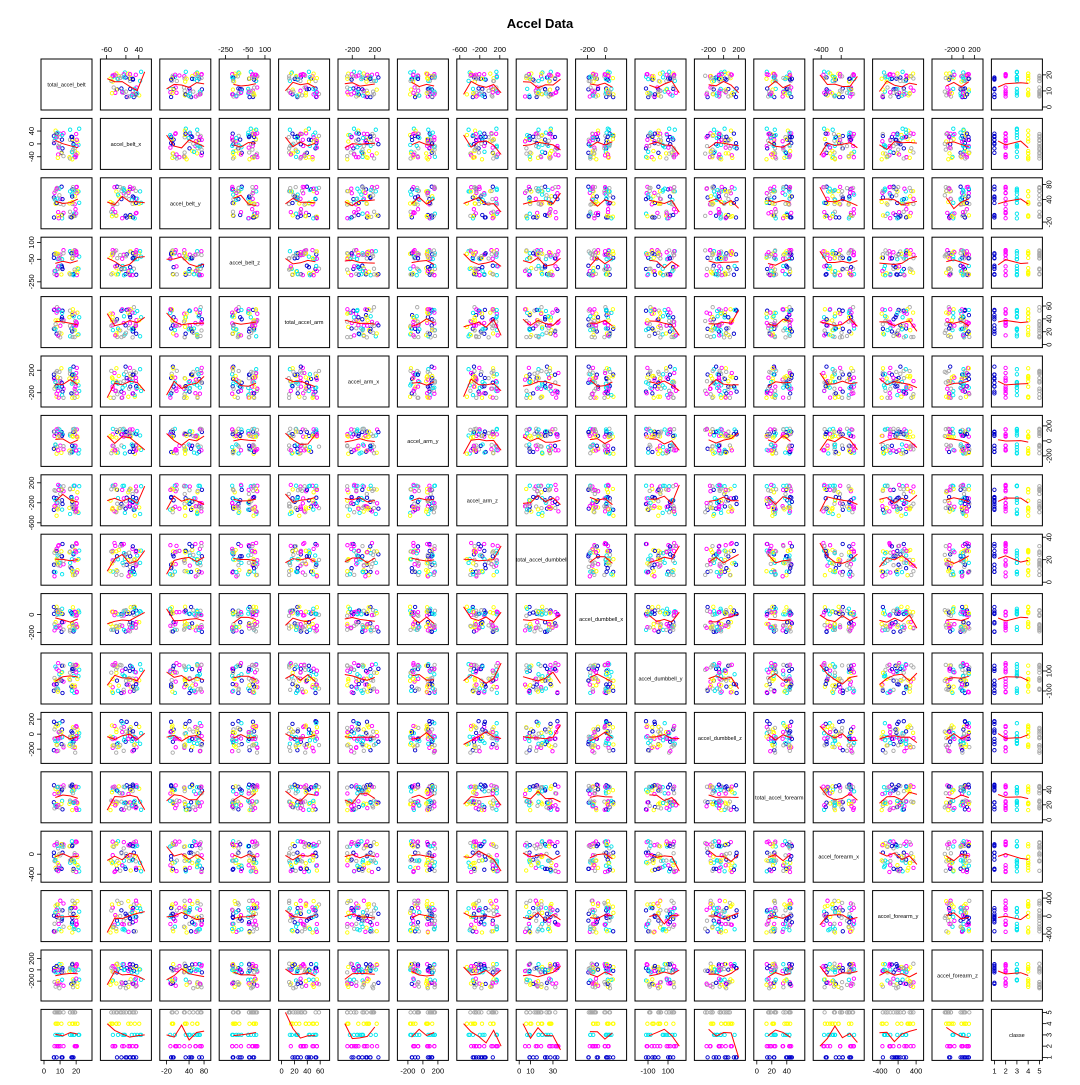 The width and height of the screenshot is (1080, 1085). Describe the element at coordinates (601, 322) in the screenshot. I see `panel-total_accel_arm-vs-accel_dumbbell_x` at that location.